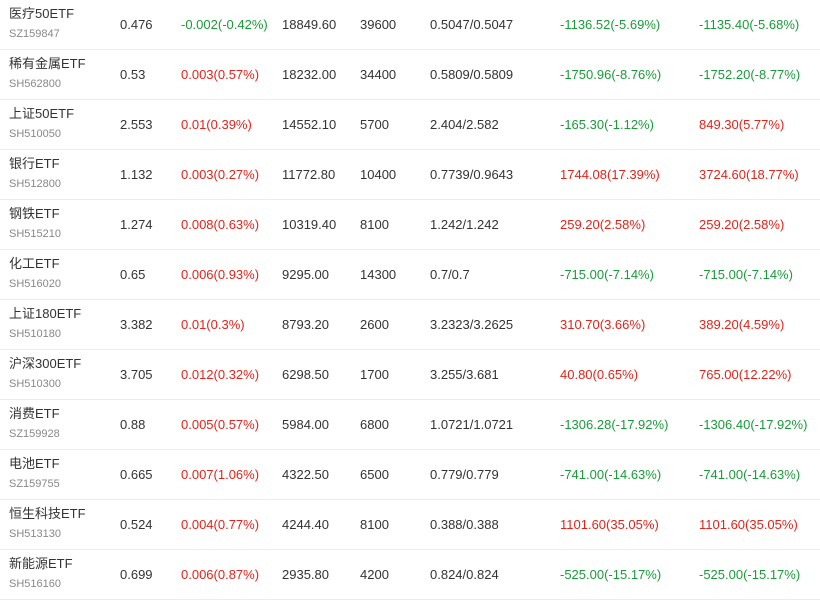 The width and height of the screenshot is (820, 600). Describe the element at coordinates (753, 424) in the screenshot. I see `total-profit-loss-cell: -1306.40(-17.92%)` at that location.